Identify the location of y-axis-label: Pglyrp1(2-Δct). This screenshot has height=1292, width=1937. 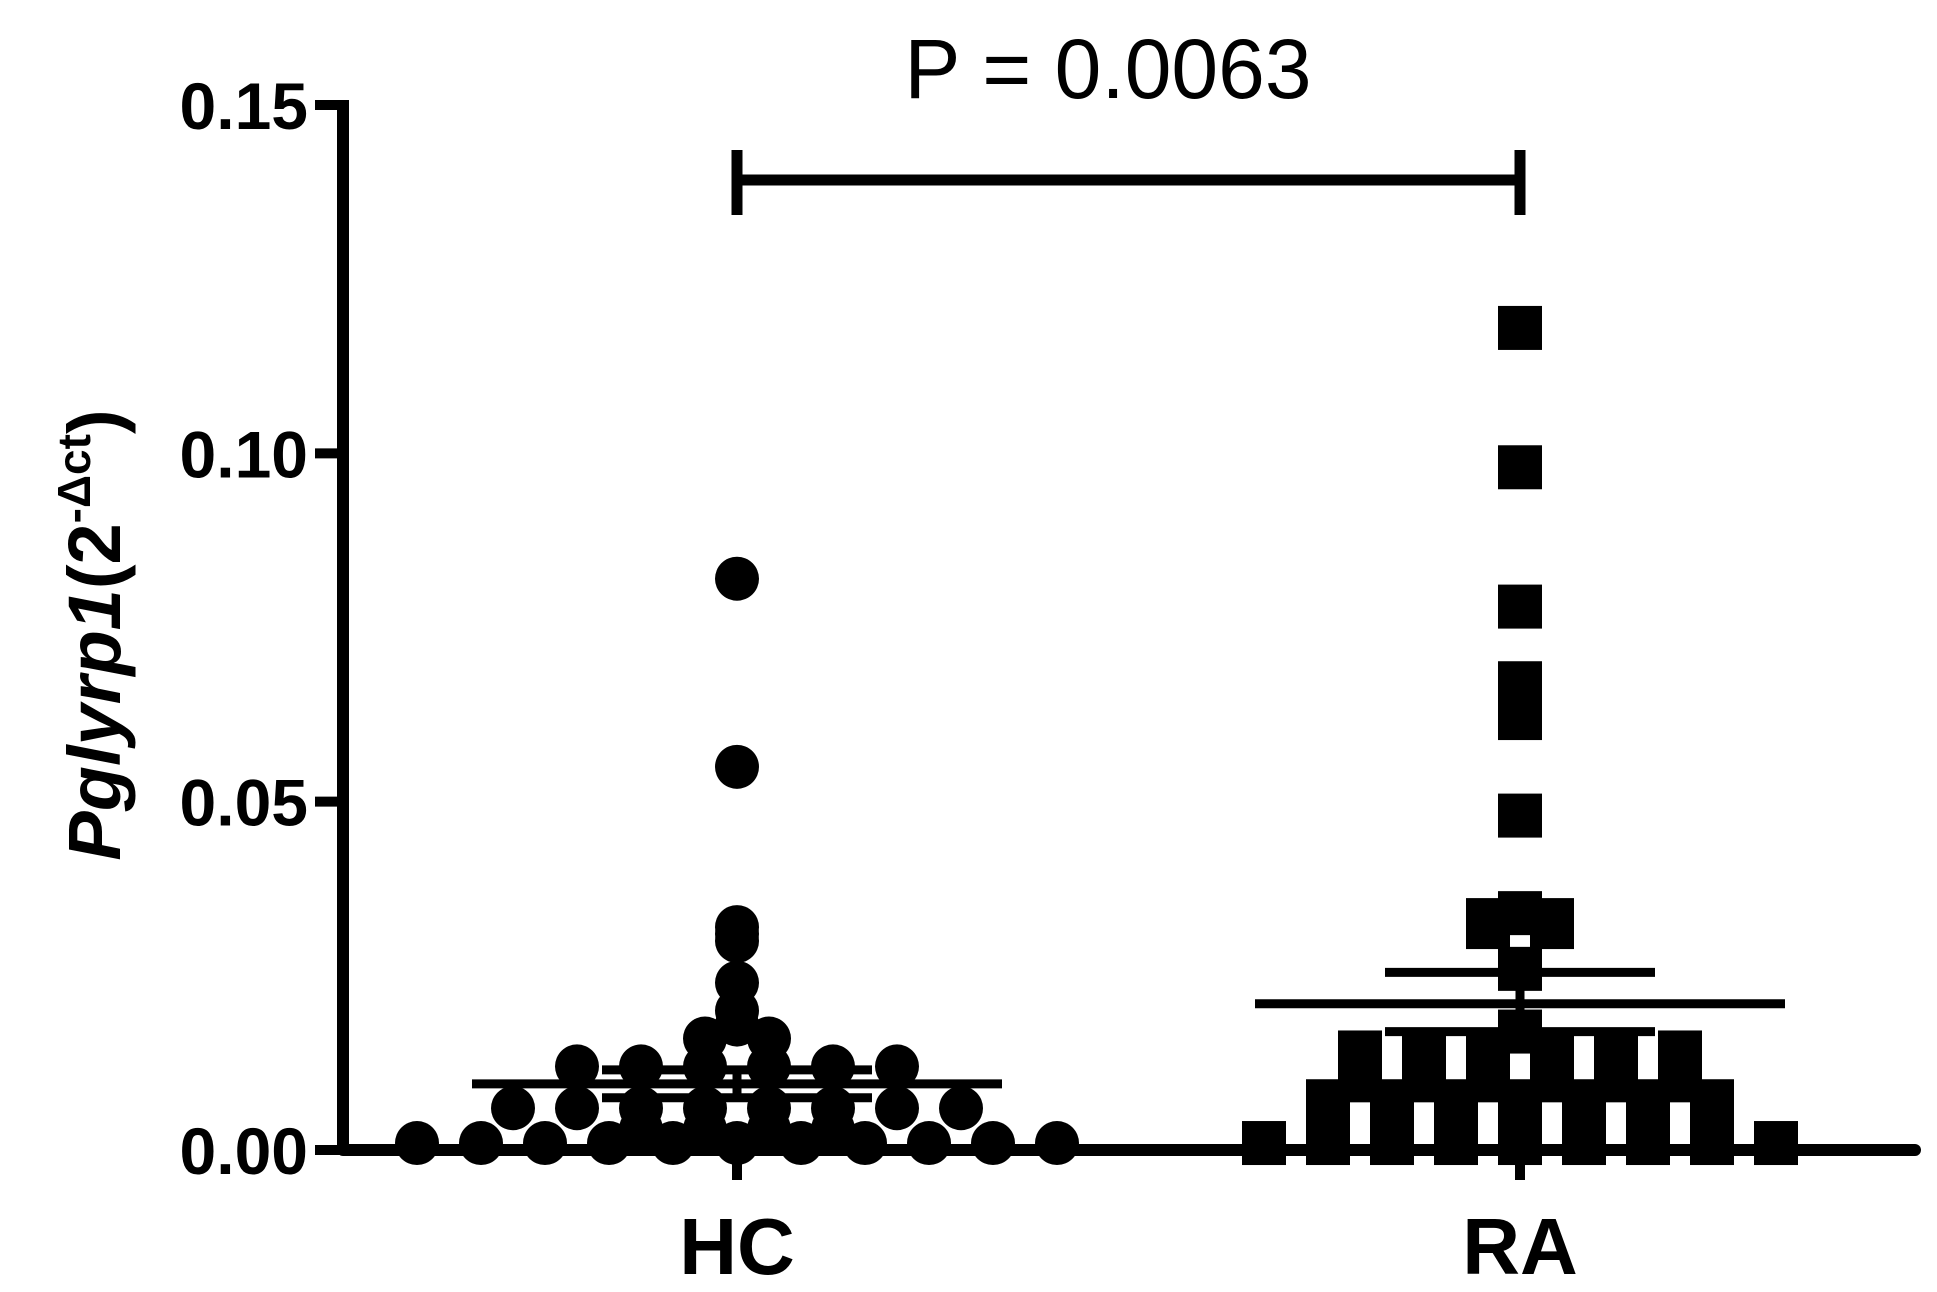
(92, 634).